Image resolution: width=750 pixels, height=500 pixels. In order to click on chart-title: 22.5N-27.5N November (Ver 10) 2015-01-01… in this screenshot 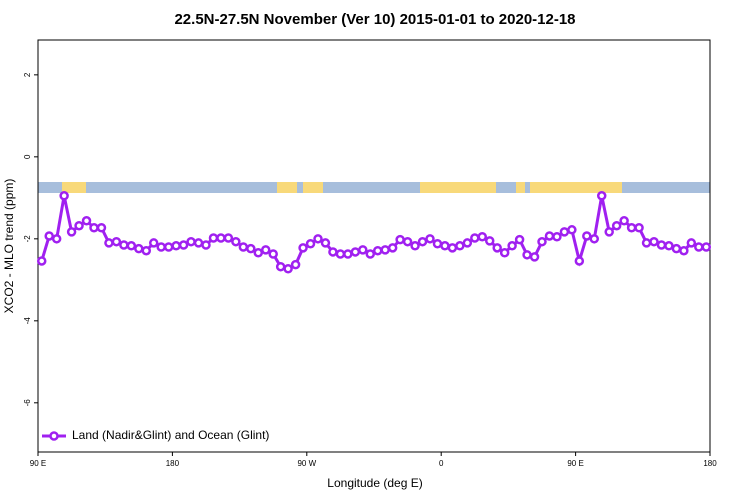, I will do `click(374, 19)`.